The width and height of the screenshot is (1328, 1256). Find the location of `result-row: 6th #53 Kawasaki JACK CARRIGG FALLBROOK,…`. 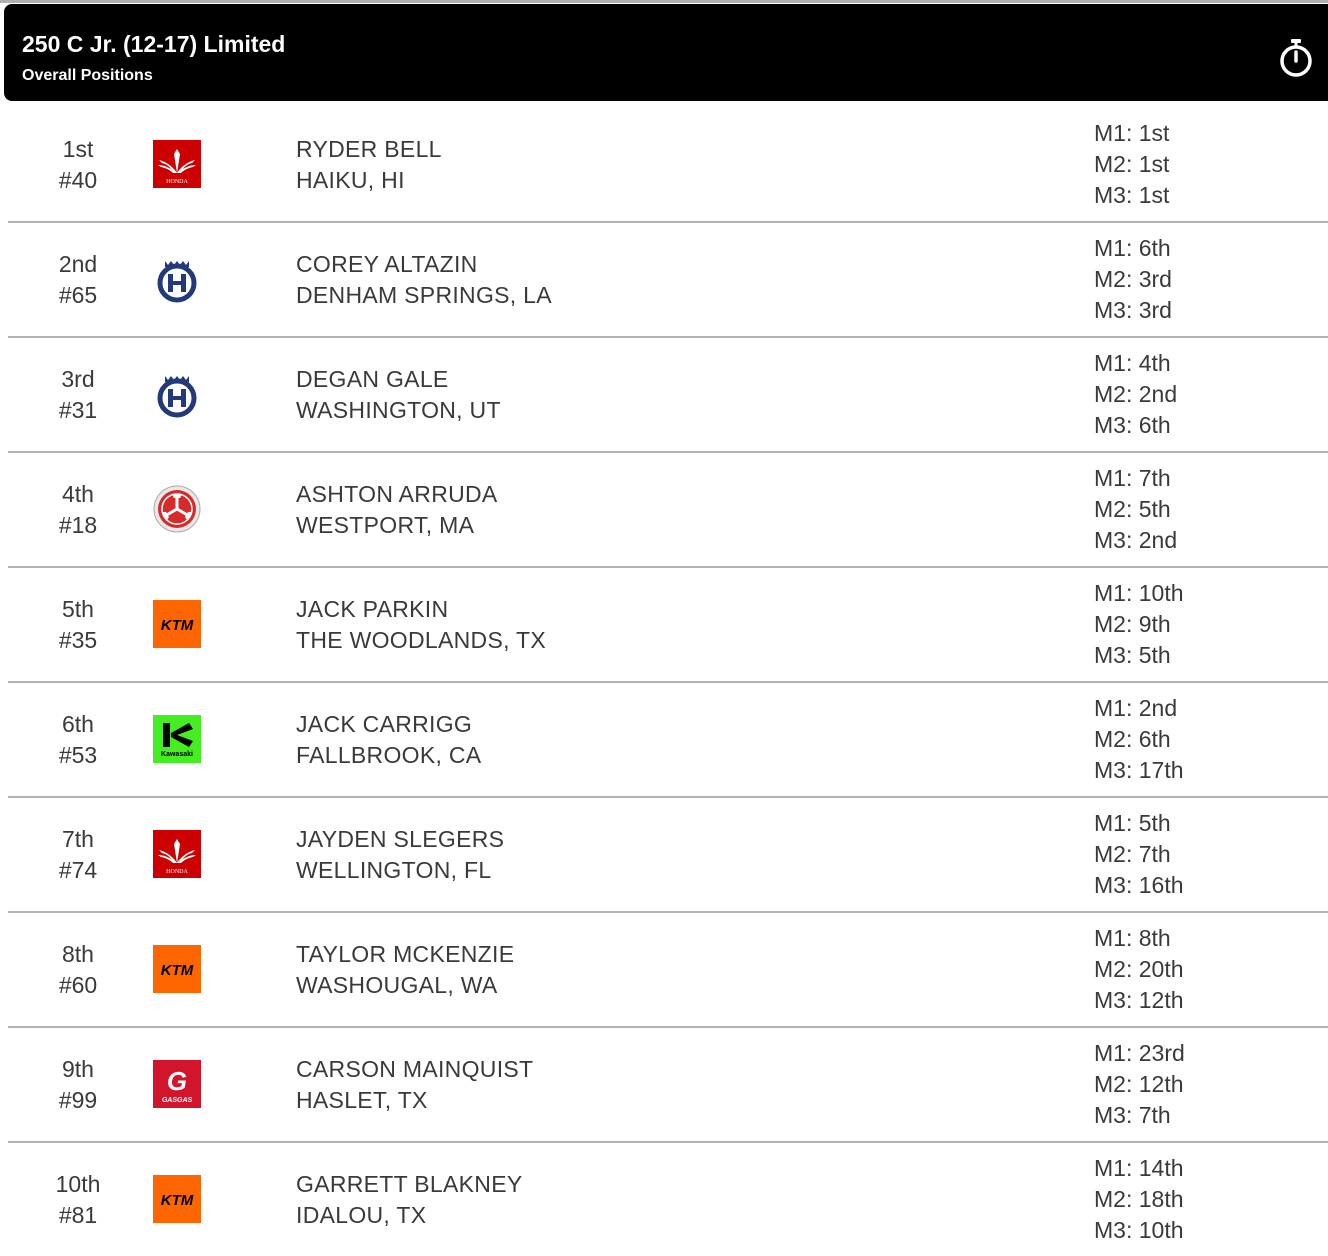

result-row: 6th #53 Kawasaki JACK CARRIGG FALLBROOK,… is located at coordinates (668, 740).